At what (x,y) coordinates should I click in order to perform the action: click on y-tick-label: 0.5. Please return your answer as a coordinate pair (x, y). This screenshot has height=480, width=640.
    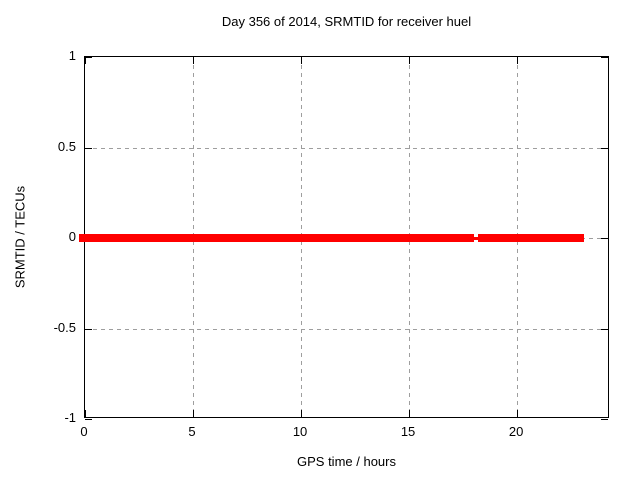
    Looking at the image, I should click on (66, 146).